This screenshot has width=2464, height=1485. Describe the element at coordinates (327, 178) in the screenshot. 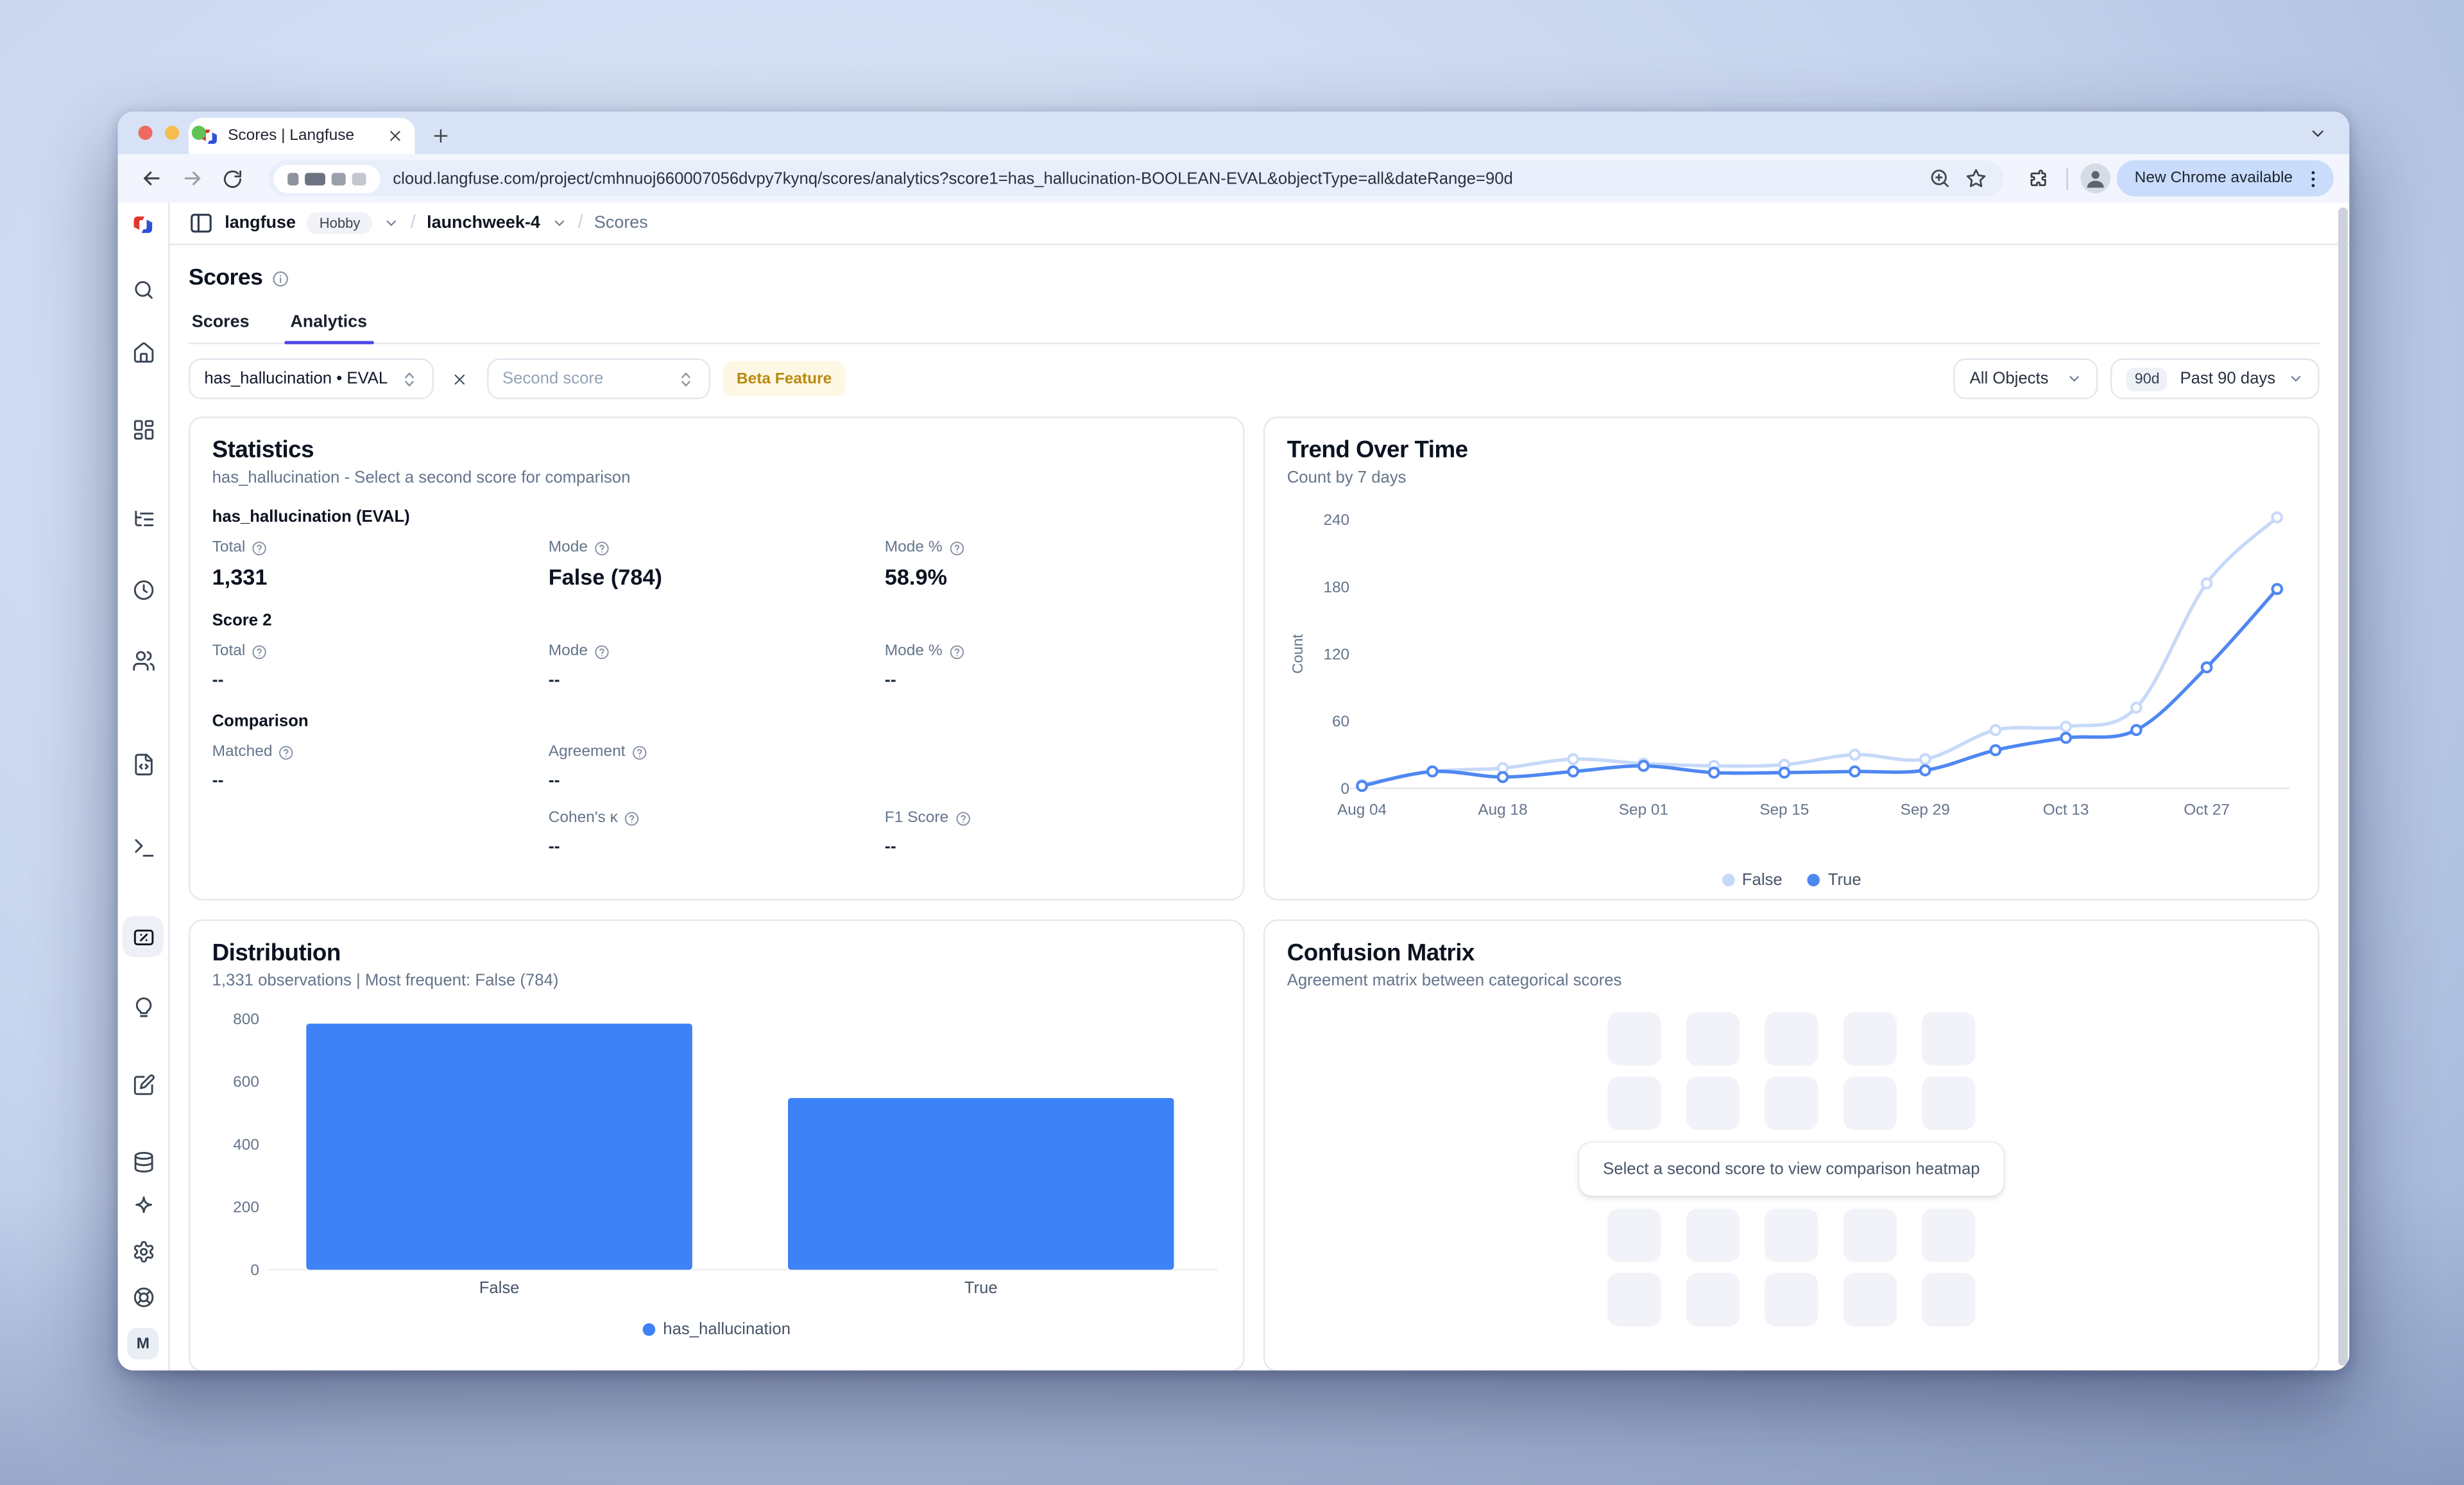

I see `site-info-chip` at that location.